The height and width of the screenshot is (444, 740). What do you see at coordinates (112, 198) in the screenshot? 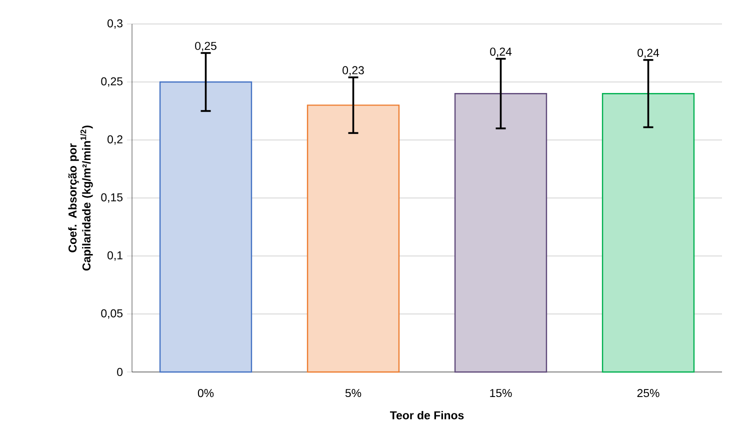
I see `y-tick-label: 0,15` at bounding box center [112, 198].